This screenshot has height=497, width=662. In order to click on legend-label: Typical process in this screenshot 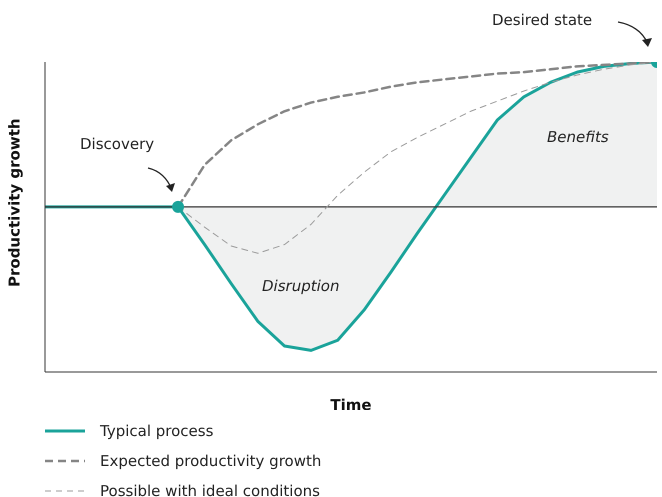, I will do `click(157, 431)`.